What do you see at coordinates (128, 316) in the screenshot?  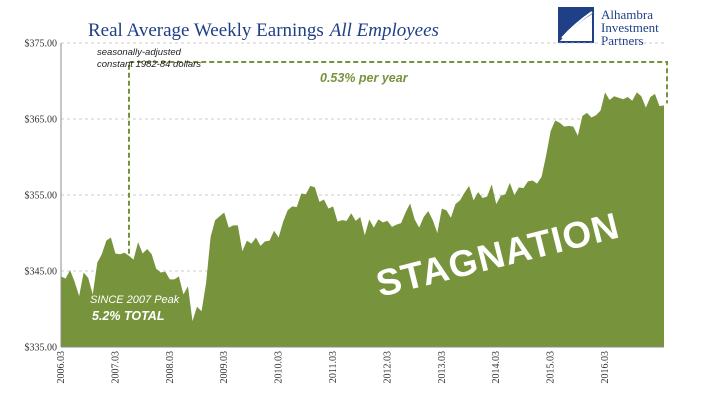 I see `peak-label-line-2: 5.2% TOTAL` at bounding box center [128, 316].